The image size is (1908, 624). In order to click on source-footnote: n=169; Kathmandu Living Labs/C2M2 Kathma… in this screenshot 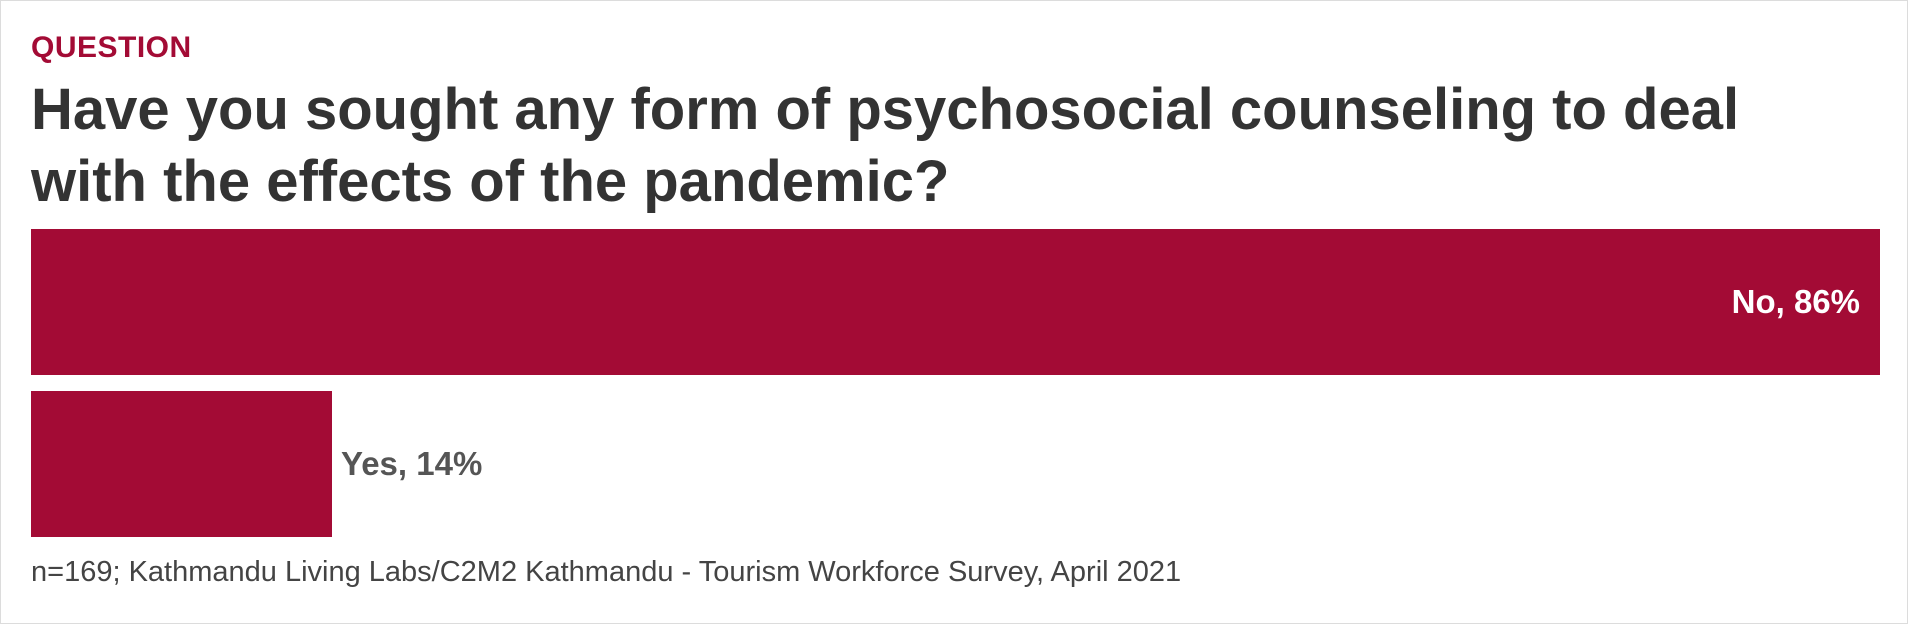, I will do `click(606, 572)`.